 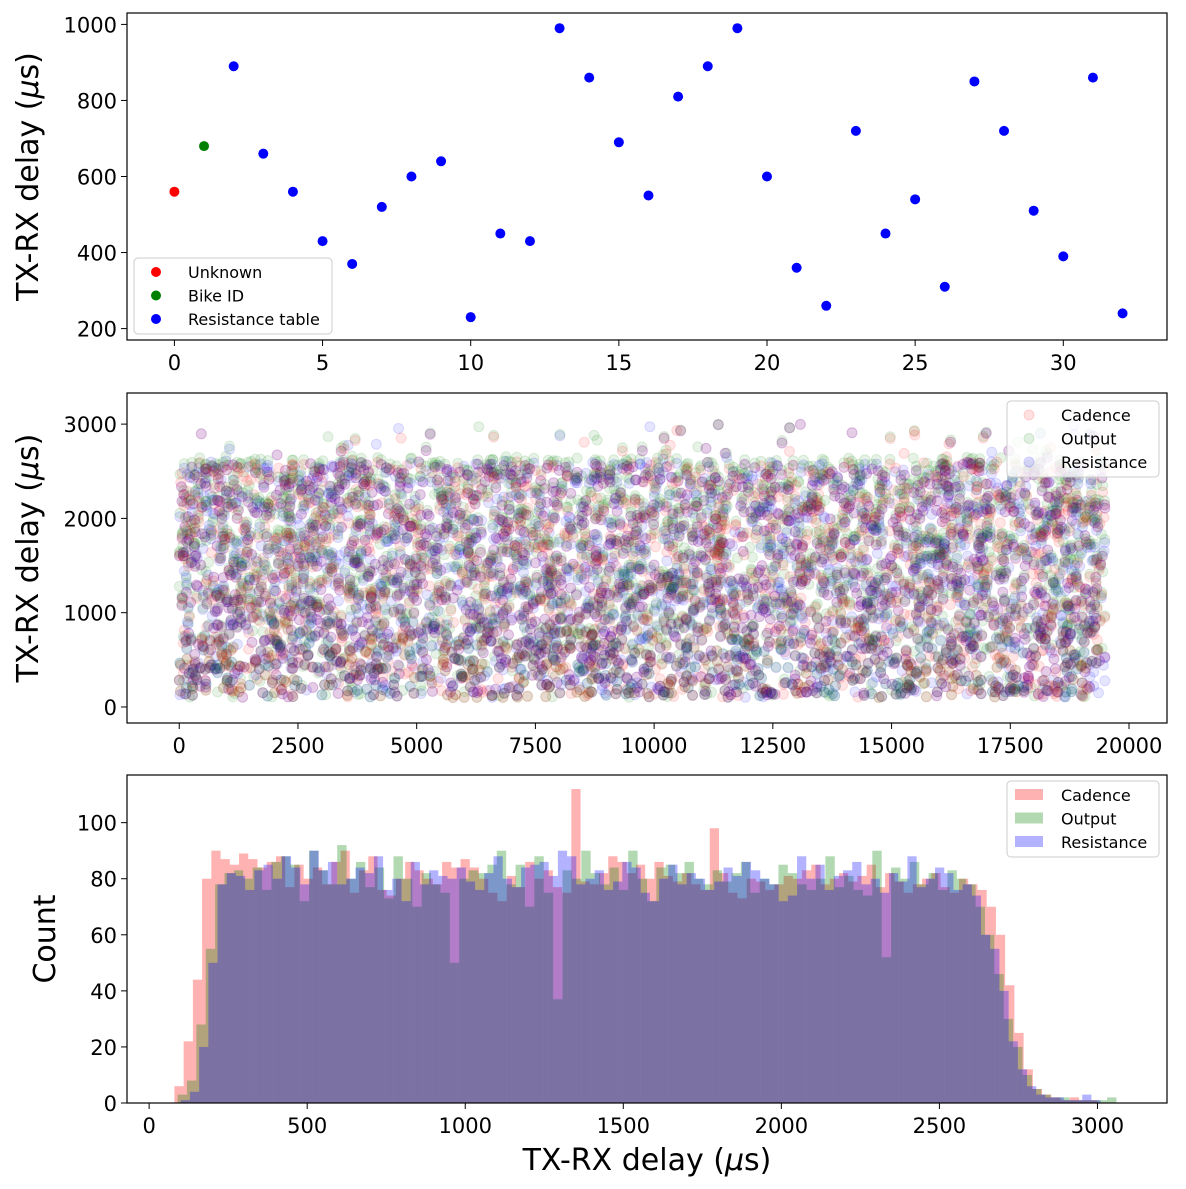 What do you see at coordinates (174, 363) in the screenshot?
I see `x-tick-label: 0` at bounding box center [174, 363].